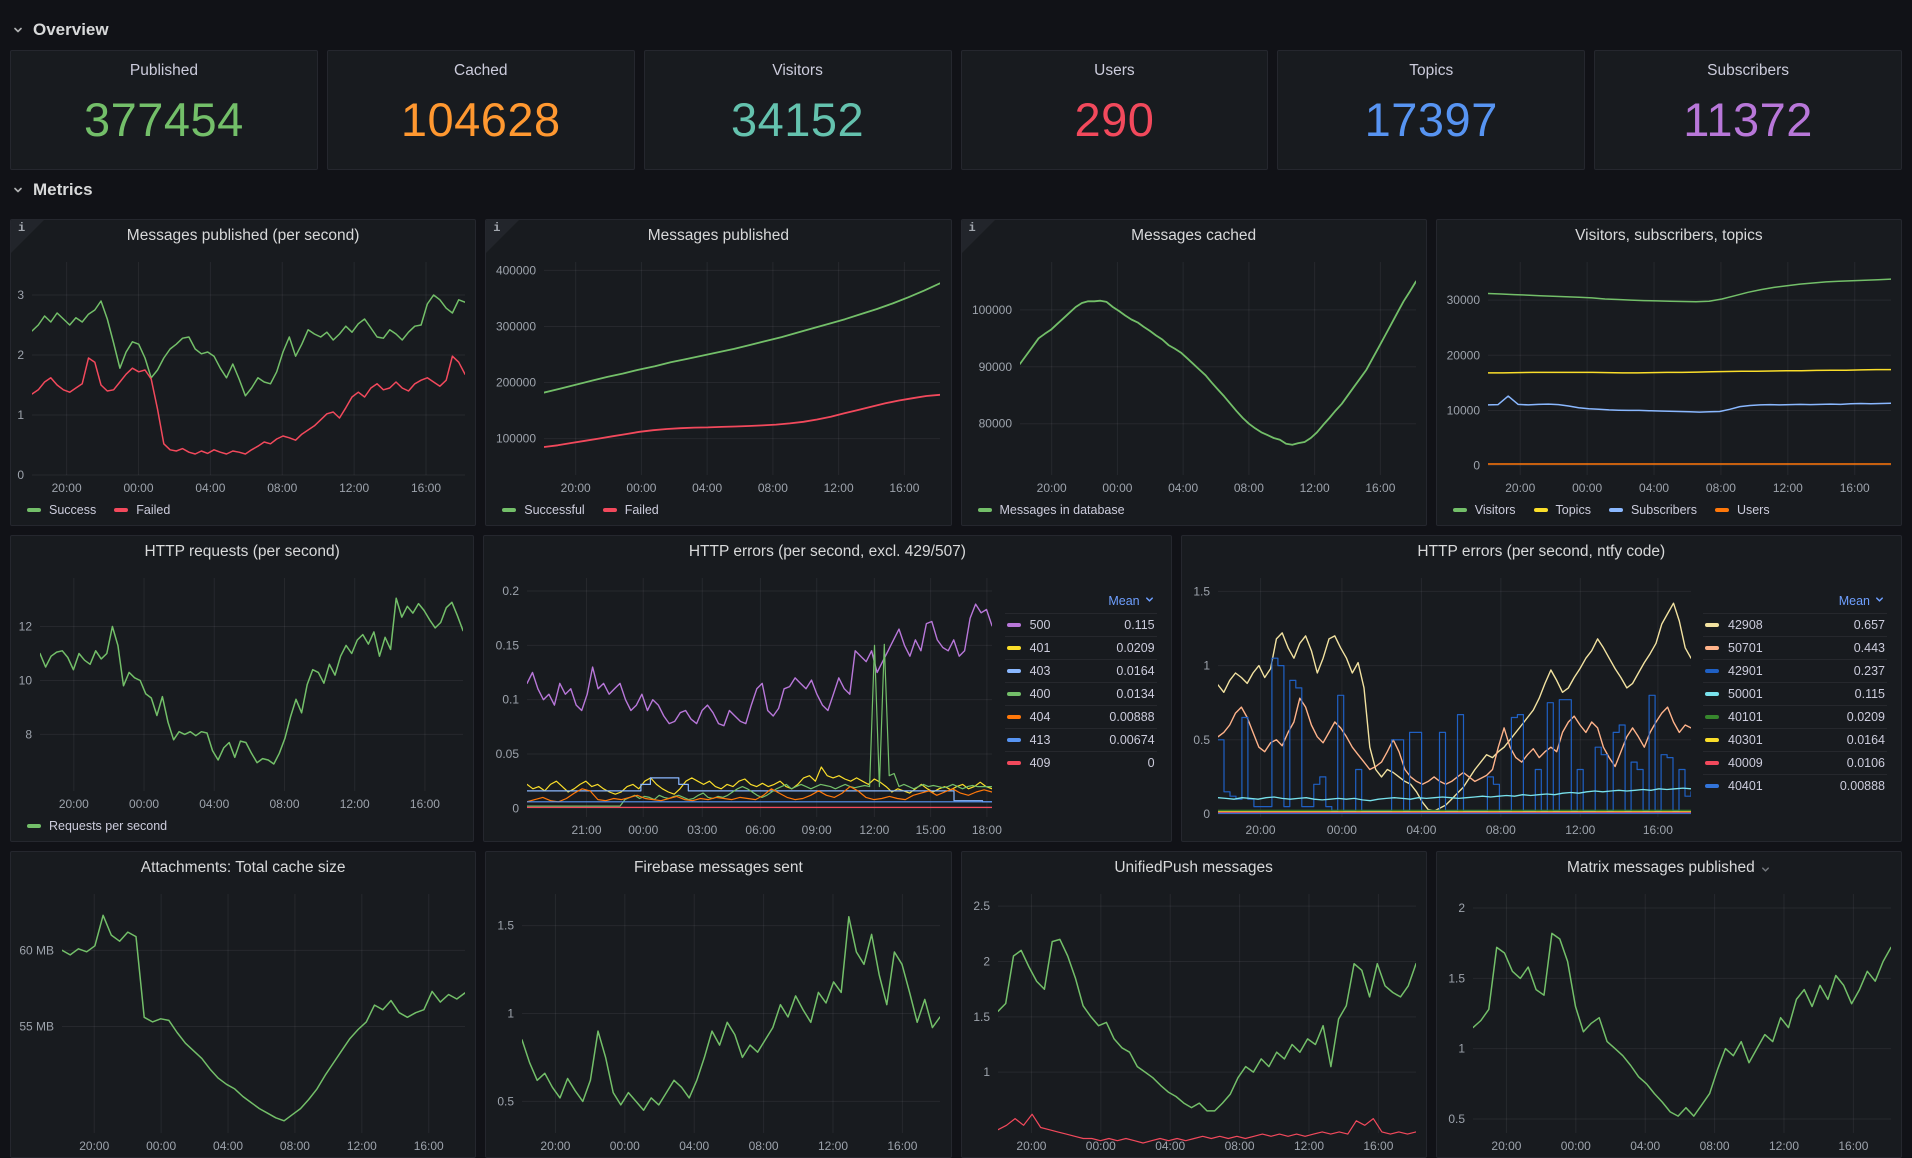  Describe the element at coordinates (1080, 624) in the screenshot. I see `legend-table-row-500: 500 0.115` at that location.